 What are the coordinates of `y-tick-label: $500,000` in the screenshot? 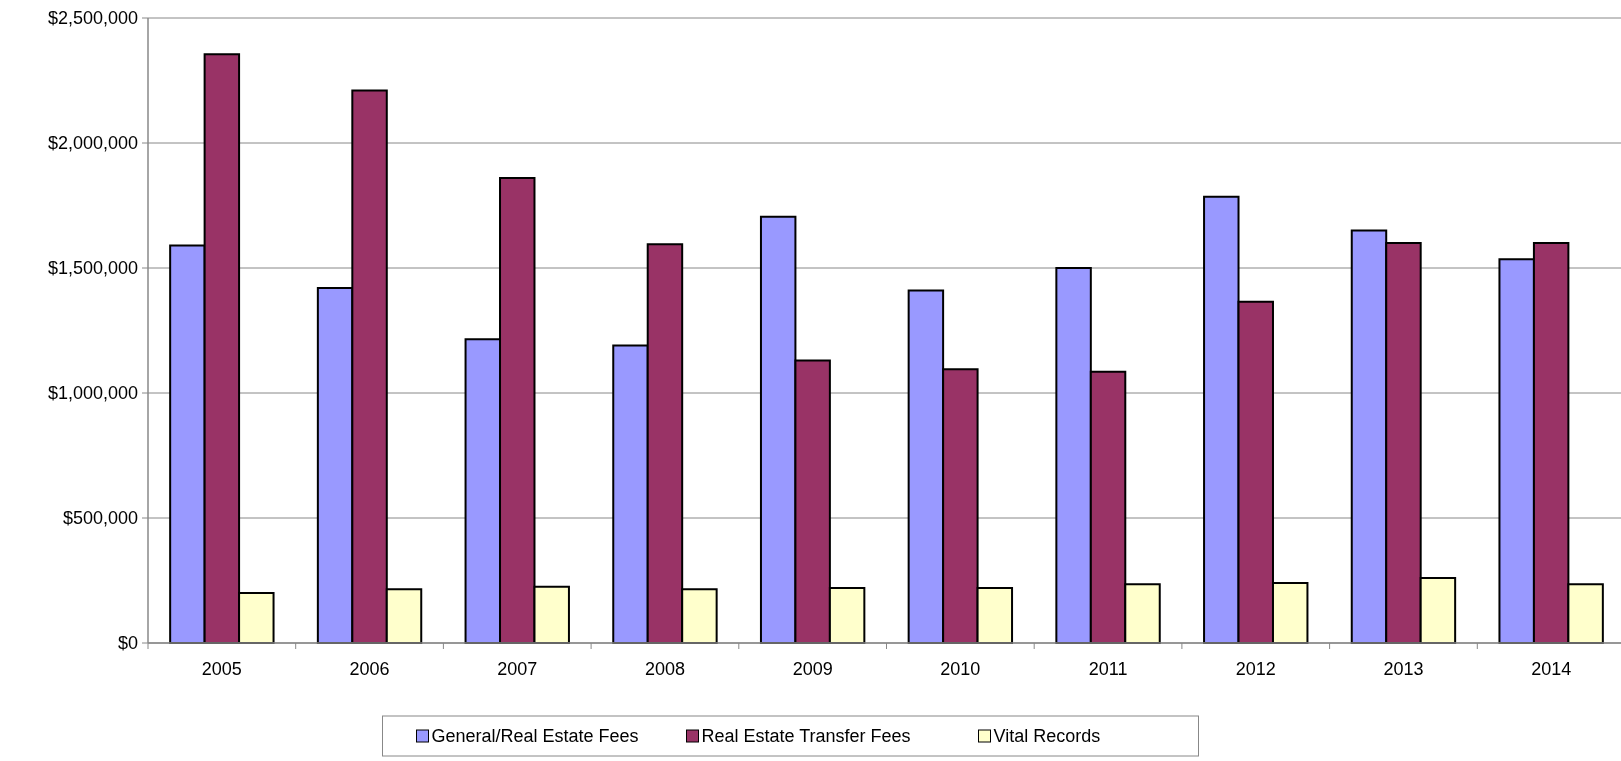 It's located at (100, 518).